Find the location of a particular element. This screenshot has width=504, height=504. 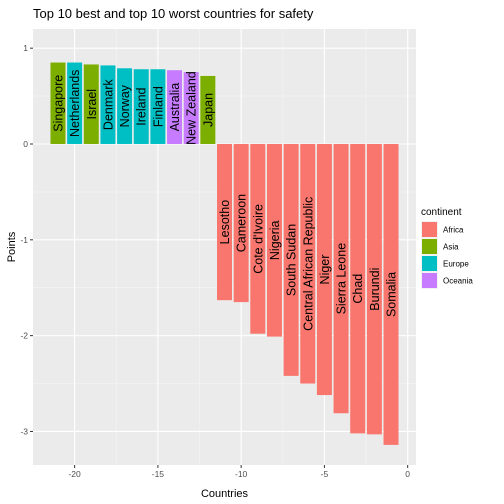

legend-swatch-europe is located at coordinates (429, 263).